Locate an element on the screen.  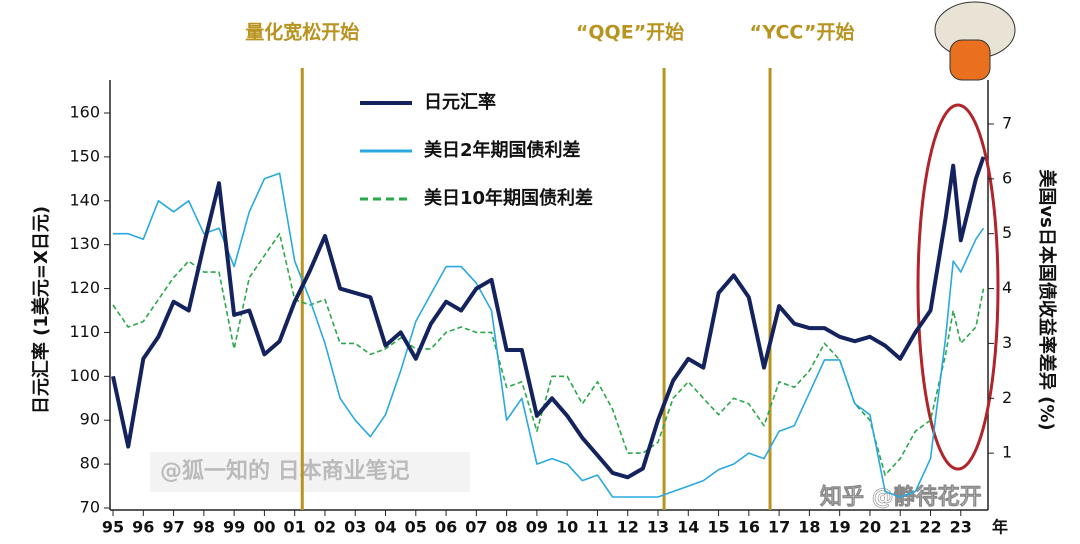
x-tick-label: 18 is located at coordinates (809, 527).